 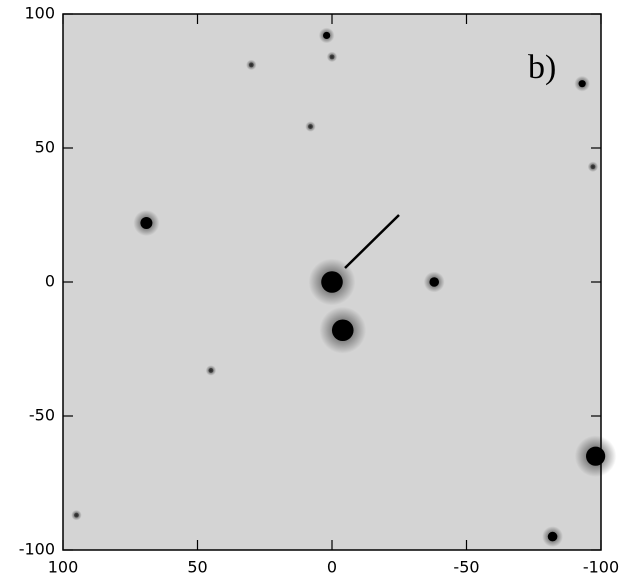 What do you see at coordinates (63, 567) in the screenshot?
I see `x-tick-label: 100` at bounding box center [63, 567].